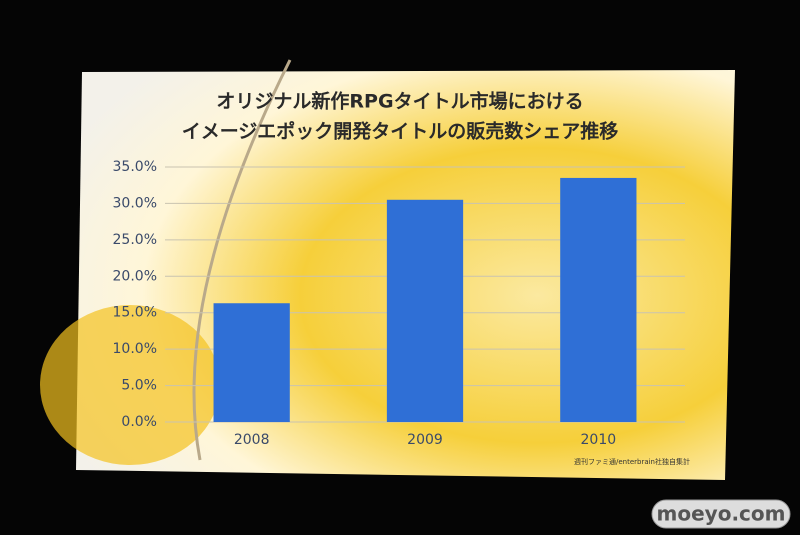 This screenshot has height=535, width=800. I want to click on title-line: イメージエポック開発タイトルの販売数シェア推移, so click(400, 131).